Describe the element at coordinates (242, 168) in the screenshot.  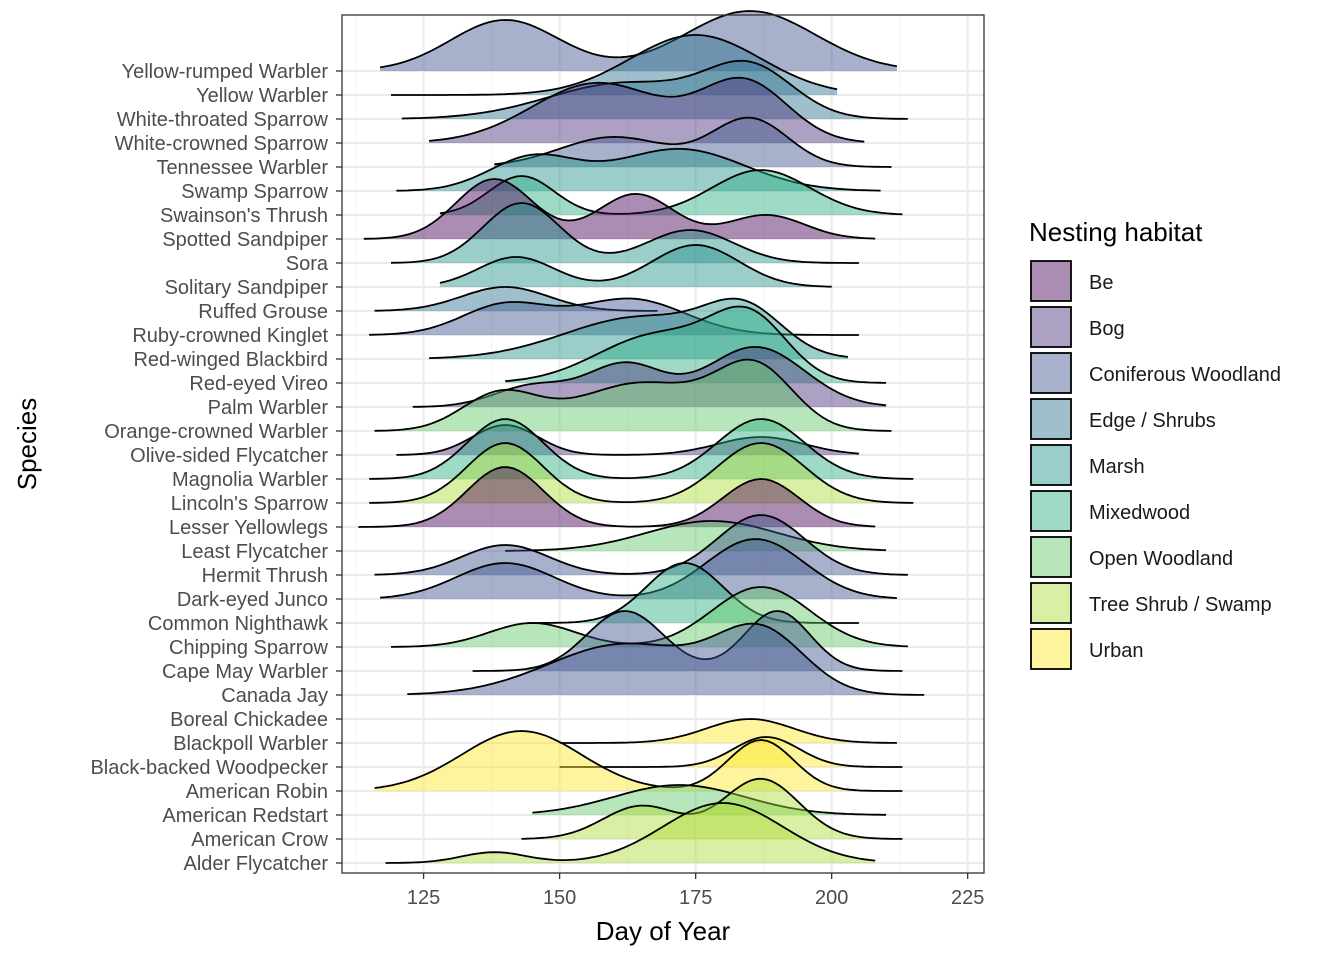
I see `y-tick-label: Tennessee Warbler` at that location.